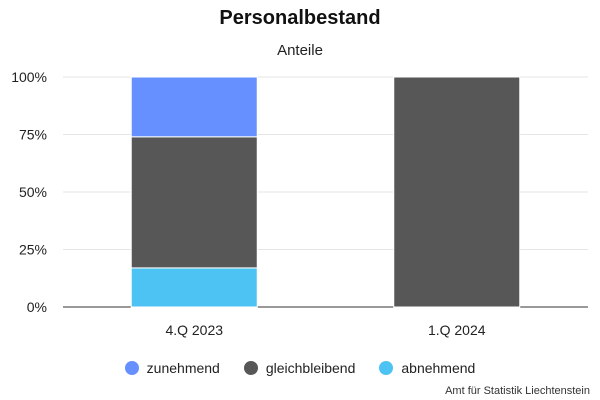 The width and height of the screenshot is (600, 400). I want to click on x-tick-label: 4.Q 2023, so click(194, 330).